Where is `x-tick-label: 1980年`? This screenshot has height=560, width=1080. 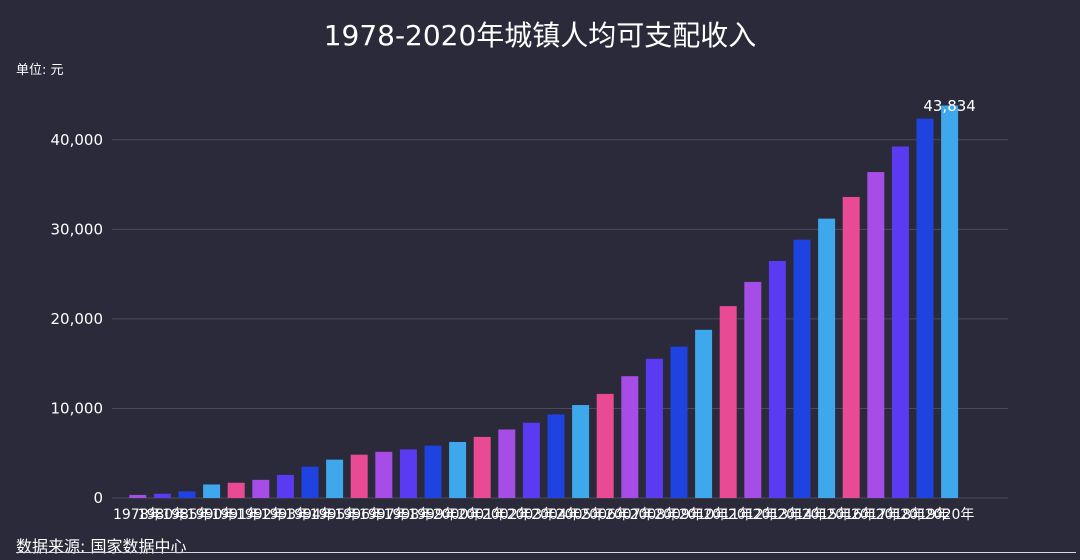 x-tick-label: 1980年 is located at coordinates (163, 515).